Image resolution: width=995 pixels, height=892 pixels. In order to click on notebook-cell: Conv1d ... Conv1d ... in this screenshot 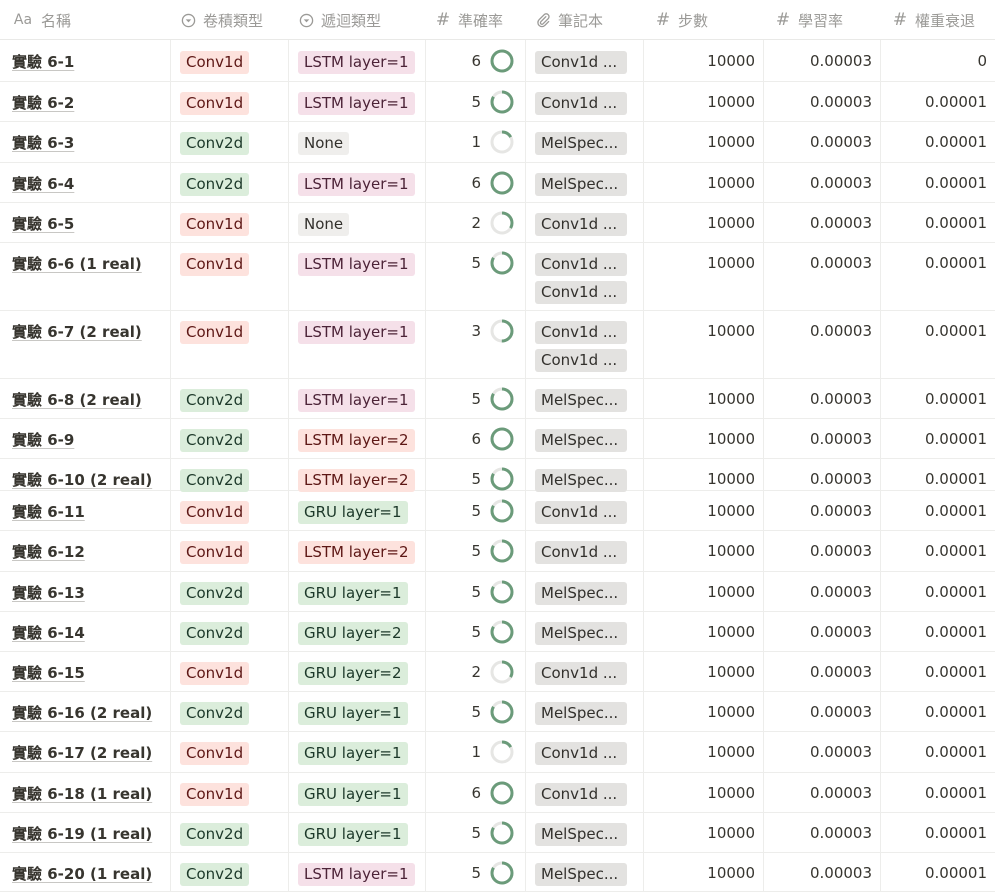, I will do `click(581, 281)`.